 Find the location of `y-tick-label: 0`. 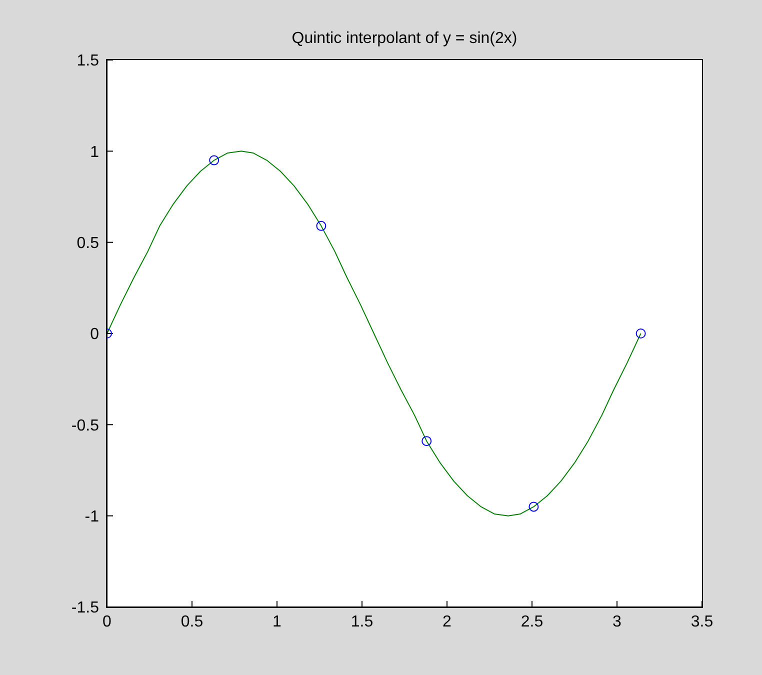

y-tick-label: 0 is located at coordinates (95, 335).